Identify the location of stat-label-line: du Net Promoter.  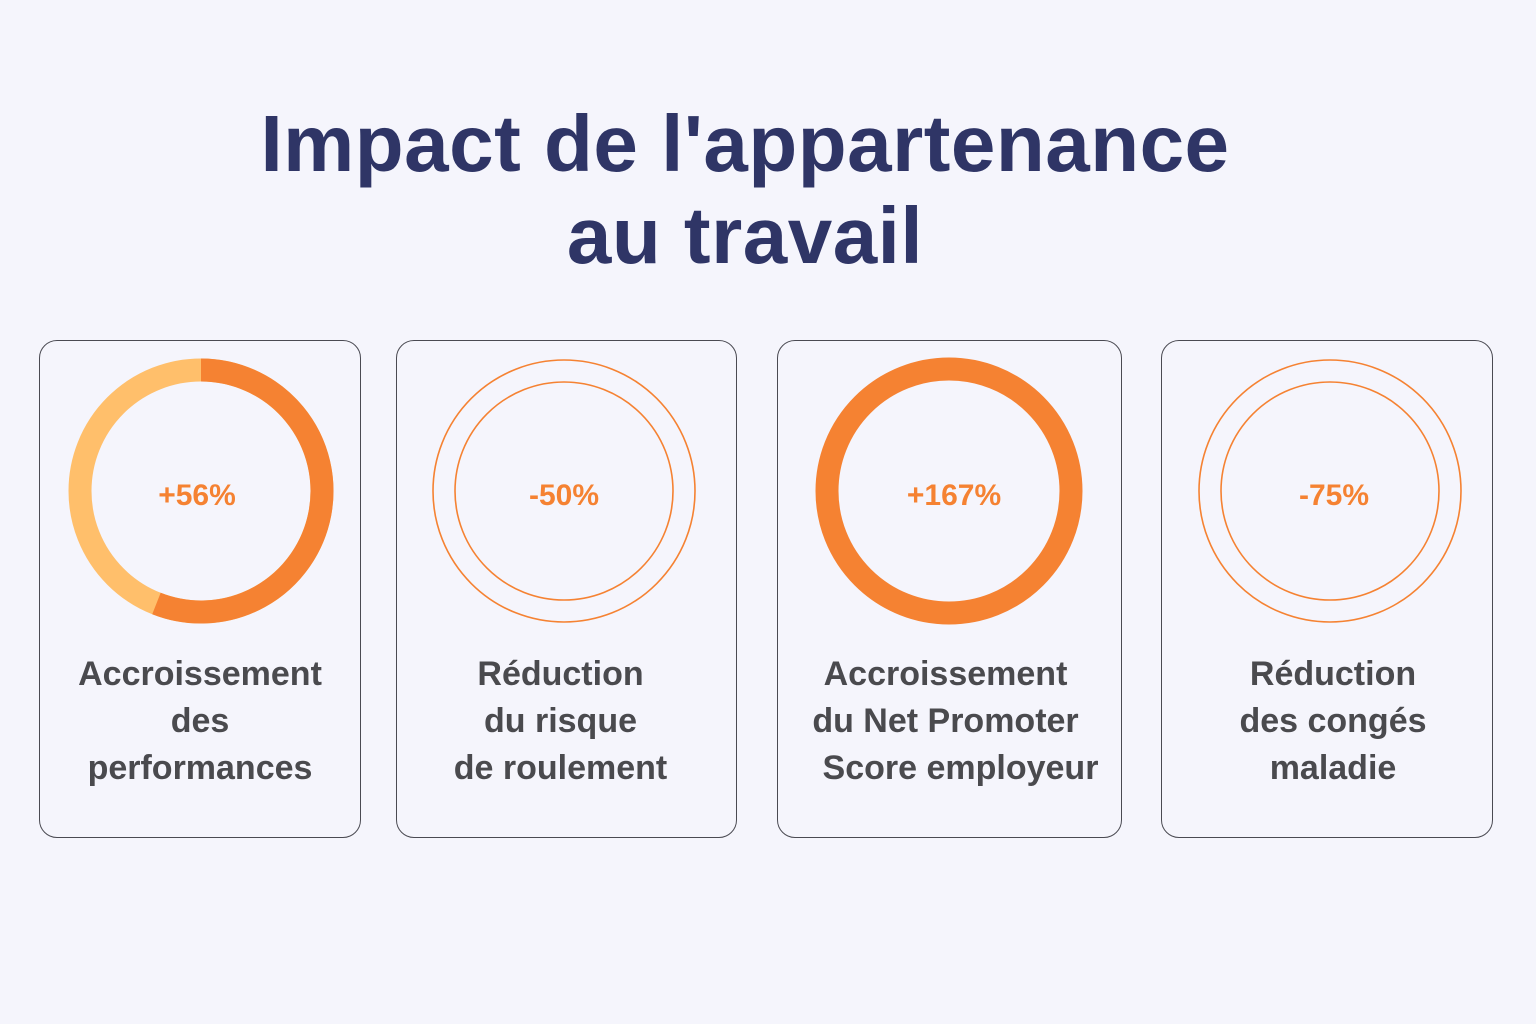
(945, 721).